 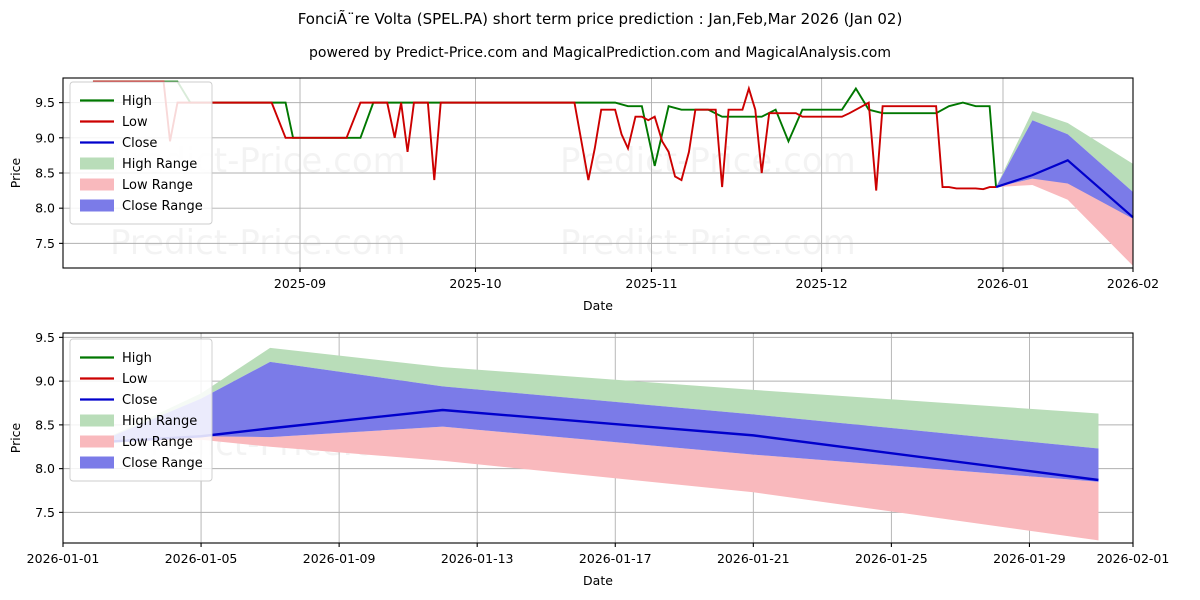 What do you see at coordinates (544, 135) in the screenshot?
I see `series-line-low` at bounding box center [544, 135].